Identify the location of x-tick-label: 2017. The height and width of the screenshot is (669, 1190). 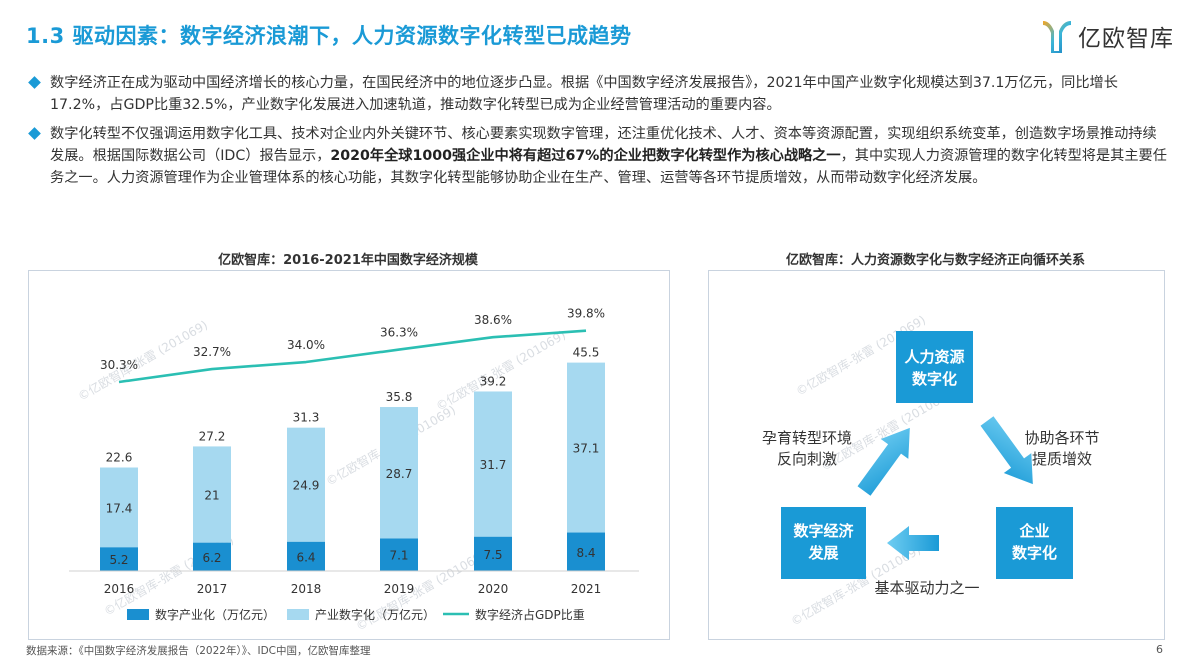
(212, 589).